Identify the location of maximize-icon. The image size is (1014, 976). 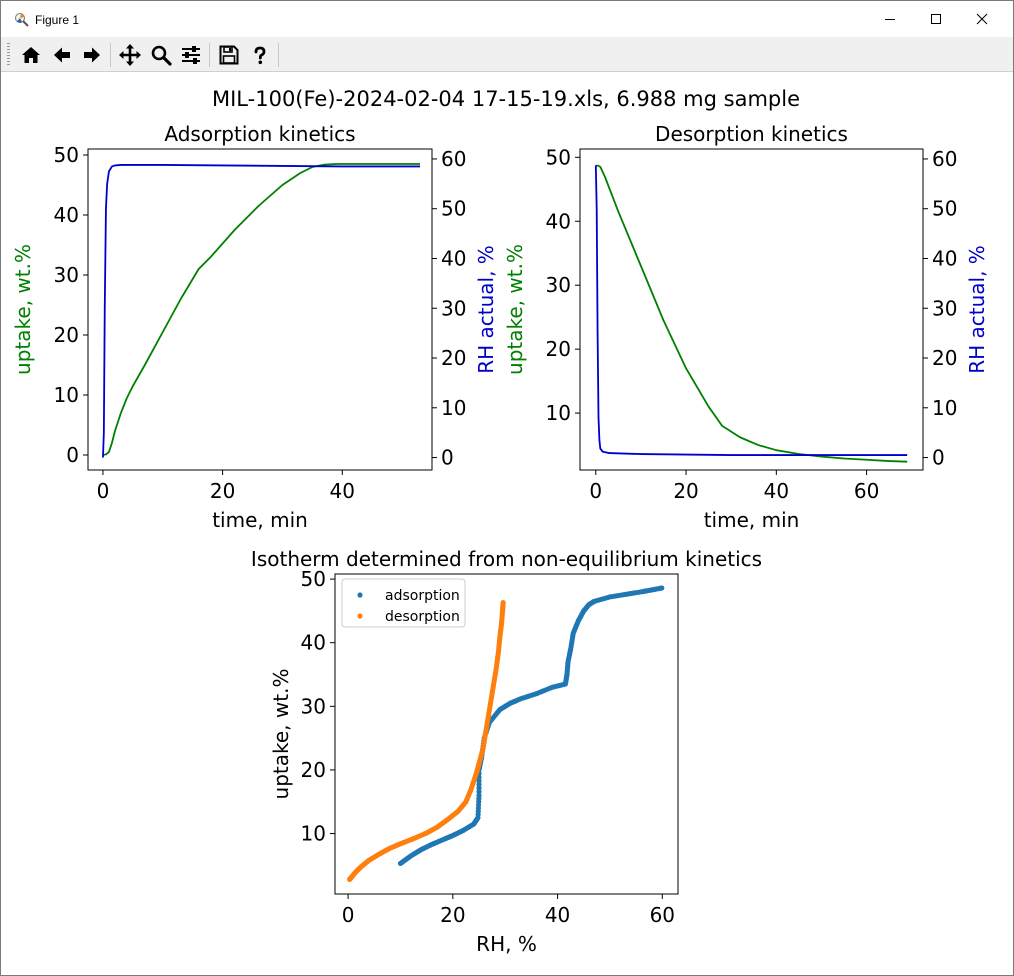
(936, 19).